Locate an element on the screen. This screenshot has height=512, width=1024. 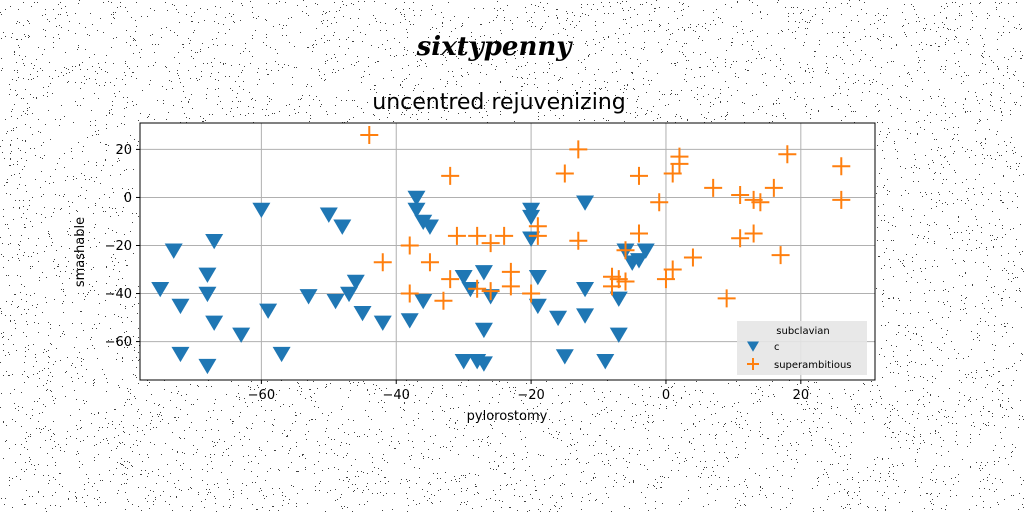
x-tick-label: 0 is located at coordinates (666, 395).